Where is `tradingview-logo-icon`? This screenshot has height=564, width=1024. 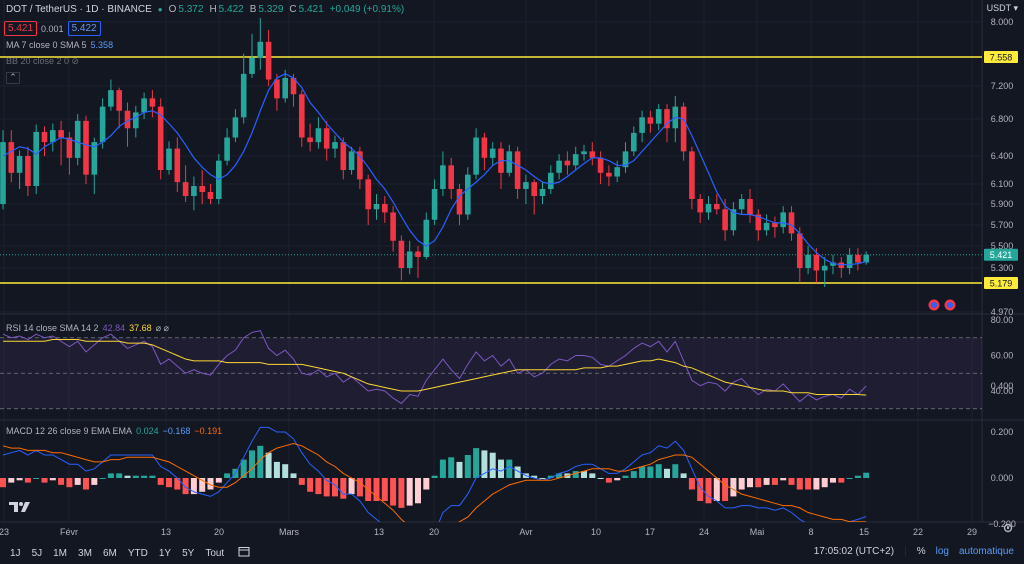
tradingview-logo-icon is located at coordinates (20, 507).